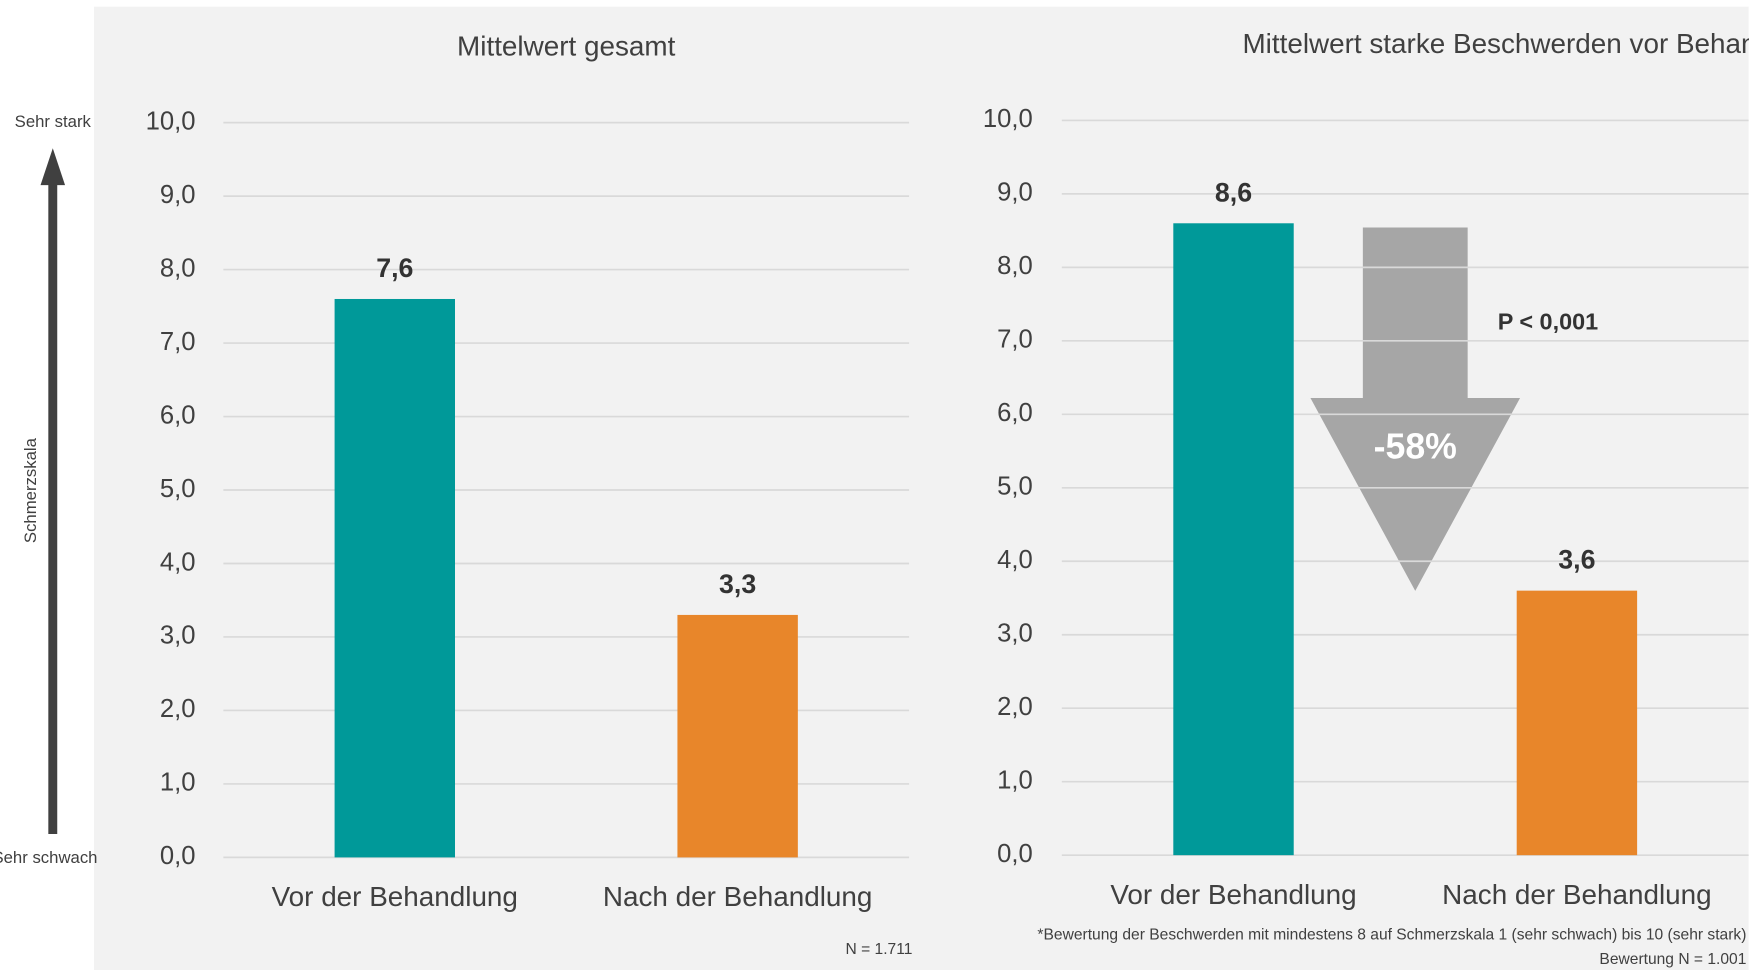 This screenshot has height=970, width=1749. What do you see at coordinates (30, 490) in the screenshot?
I see `scale-label: Schmerzskala` at bounding box center [30, 490].